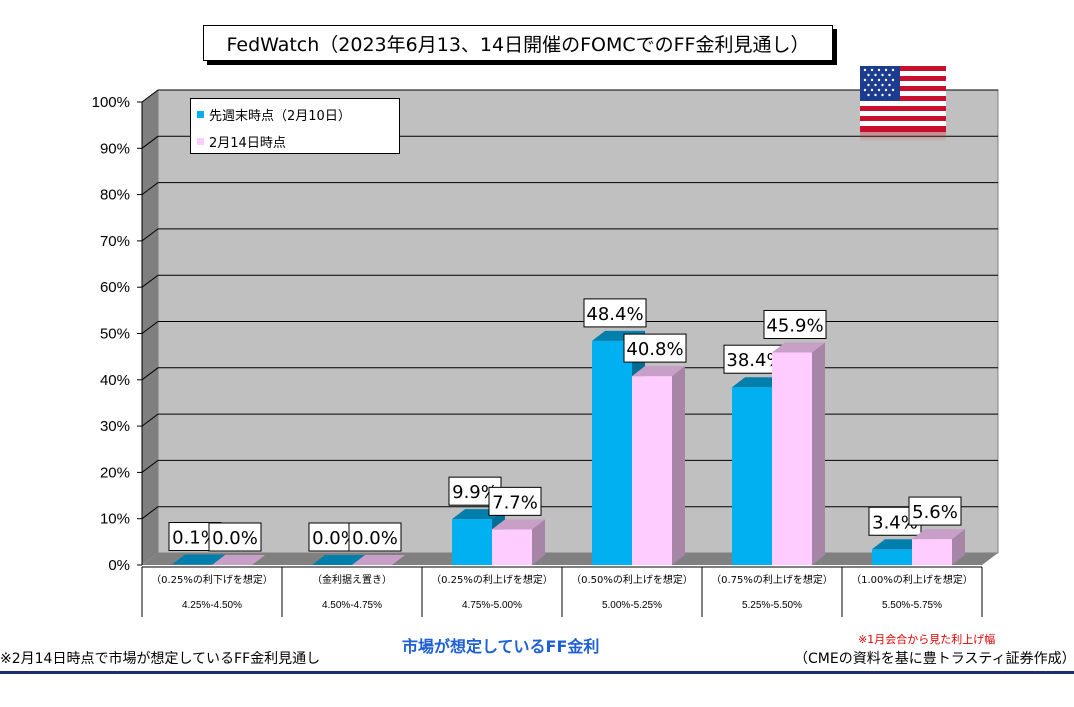 This screenshot has width=1074, height=707. I want to click on flag-canton, so click(880, 83).